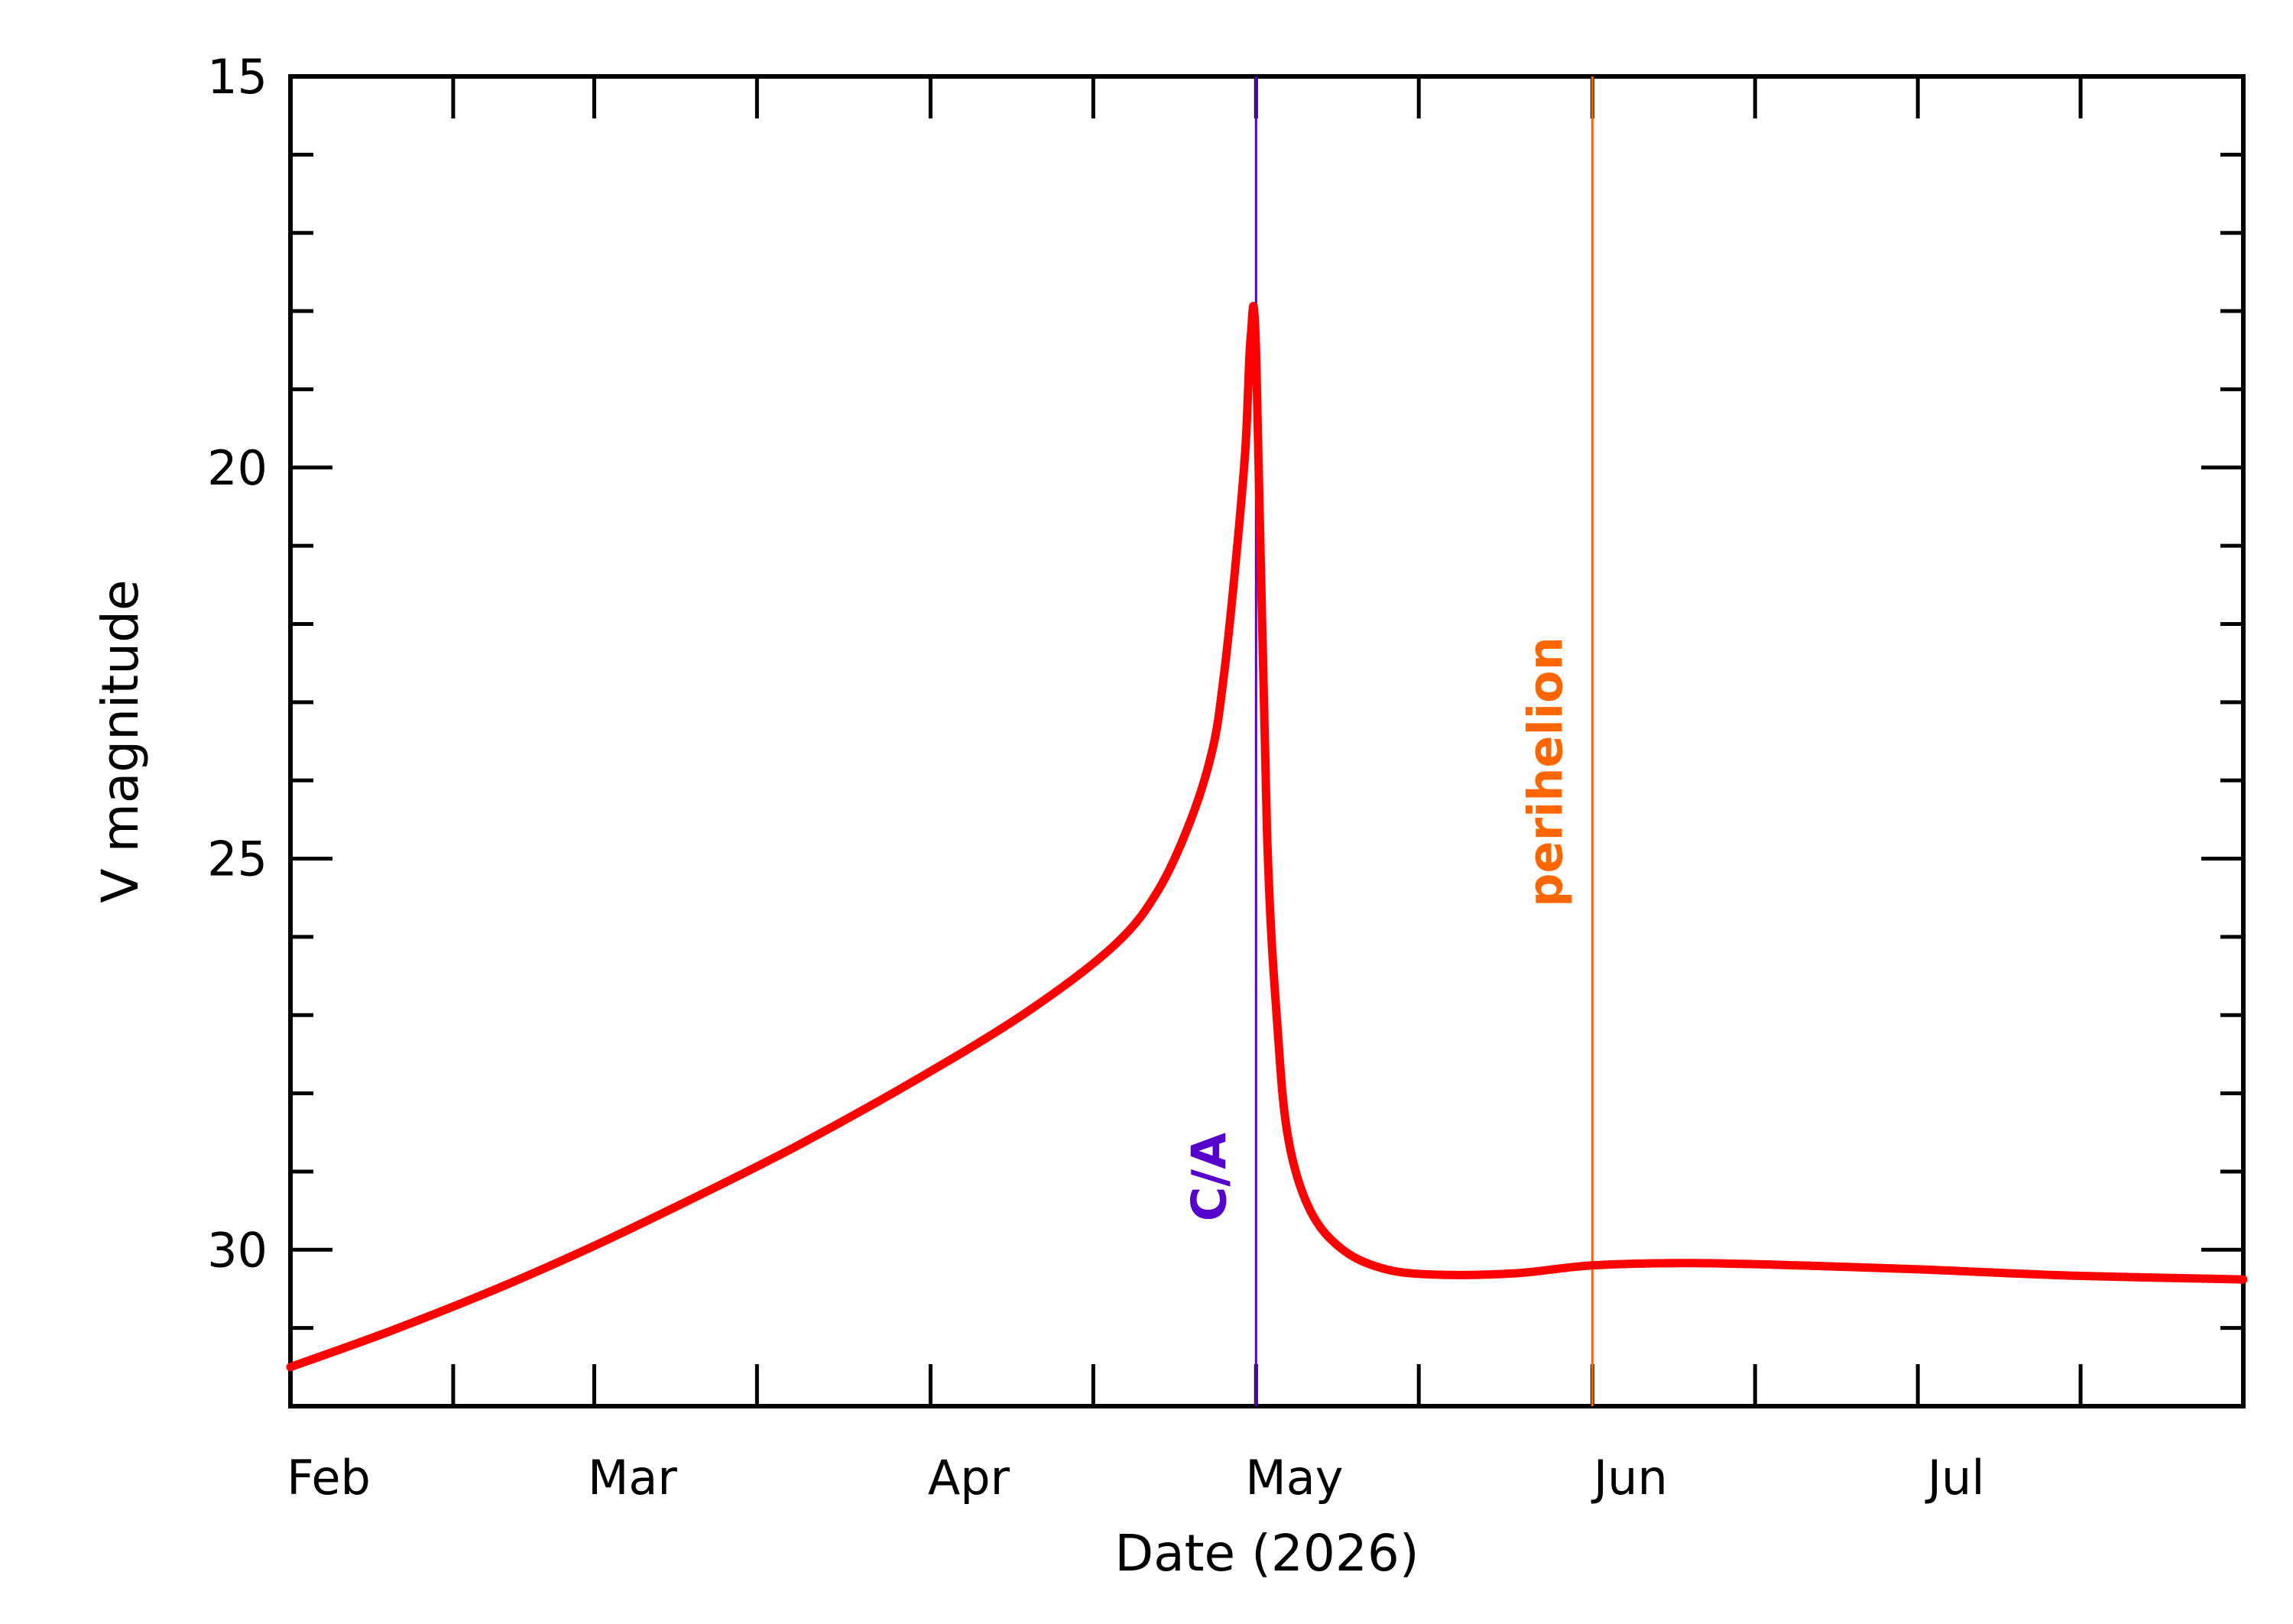 The width and height of the screenshot is (2293, 1624). What do you see at coordinates (969, 1478) in the screenshot?
I see `x-tick-label: Apr` at bounding box center [969, 1478].